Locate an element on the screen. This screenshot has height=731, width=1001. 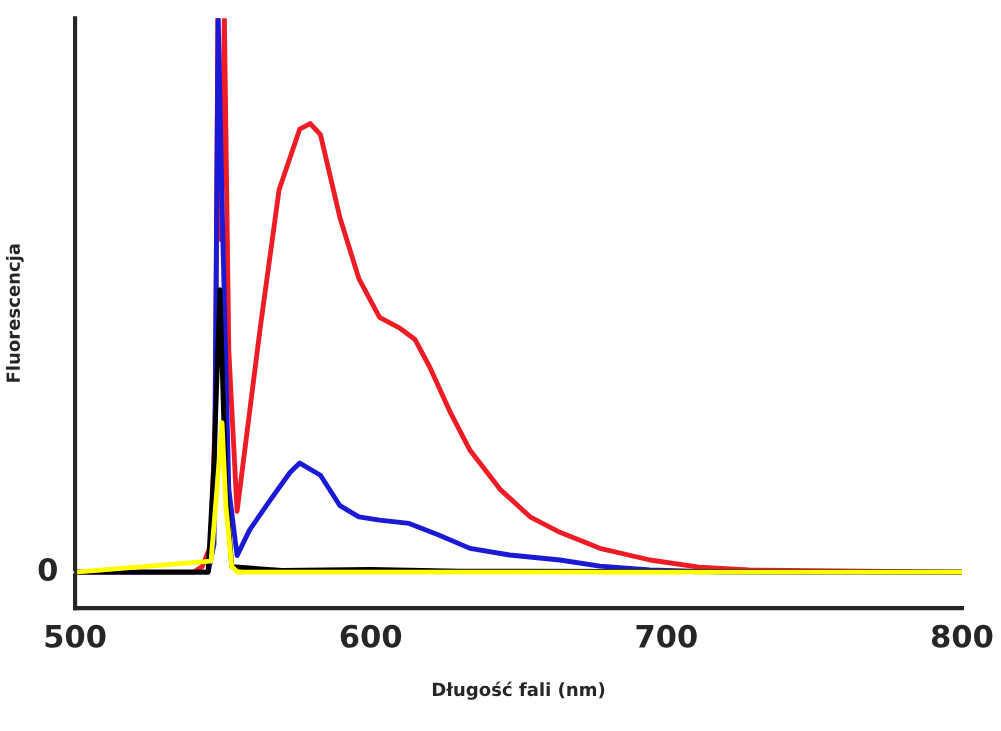
y-axis-title: Fluorescencja is located at coordinates (15, 313).